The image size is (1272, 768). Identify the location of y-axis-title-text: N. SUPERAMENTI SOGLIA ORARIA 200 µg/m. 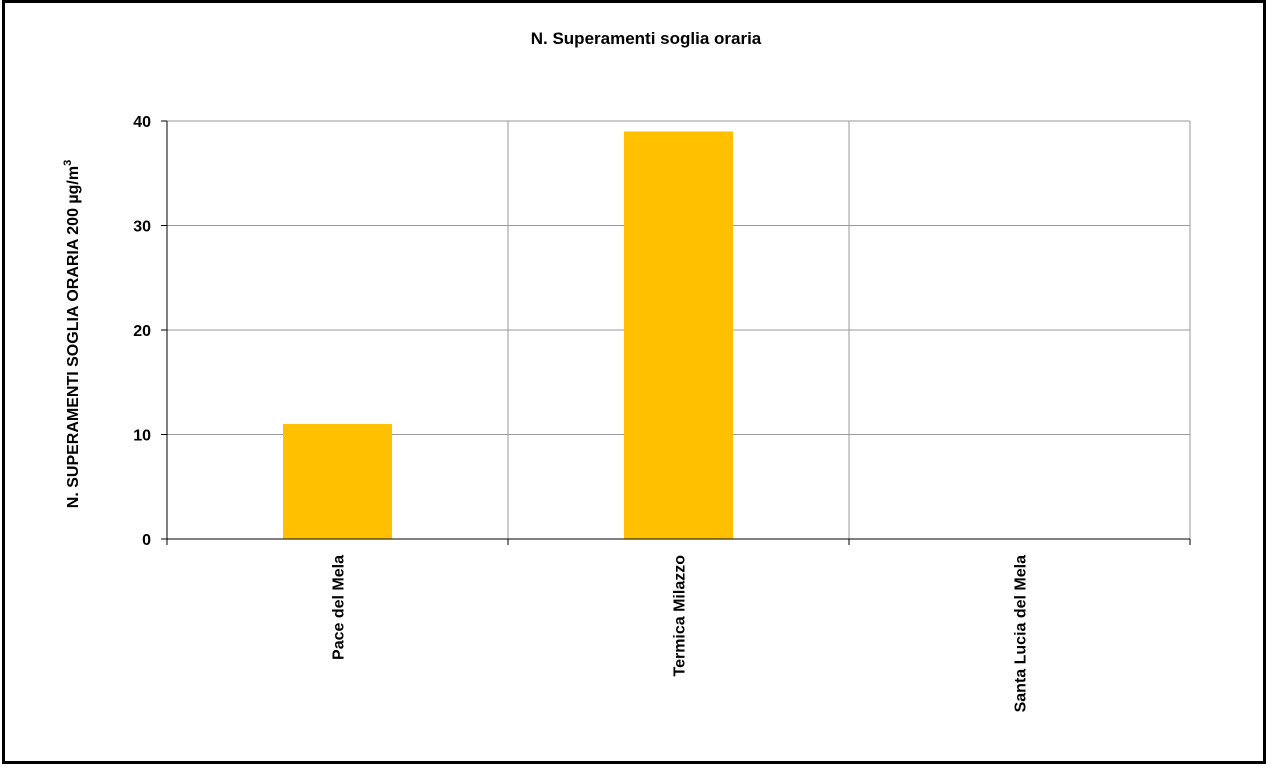
(73, 337).